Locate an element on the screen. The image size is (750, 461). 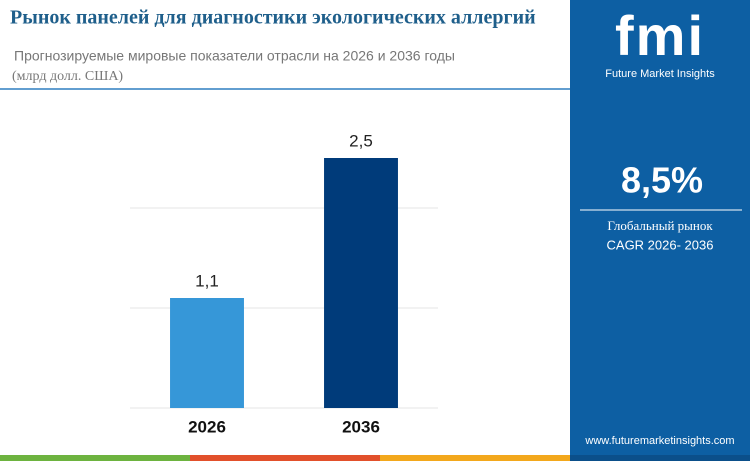
x-tick-label: 2026 is located at coordinates (207, 426).